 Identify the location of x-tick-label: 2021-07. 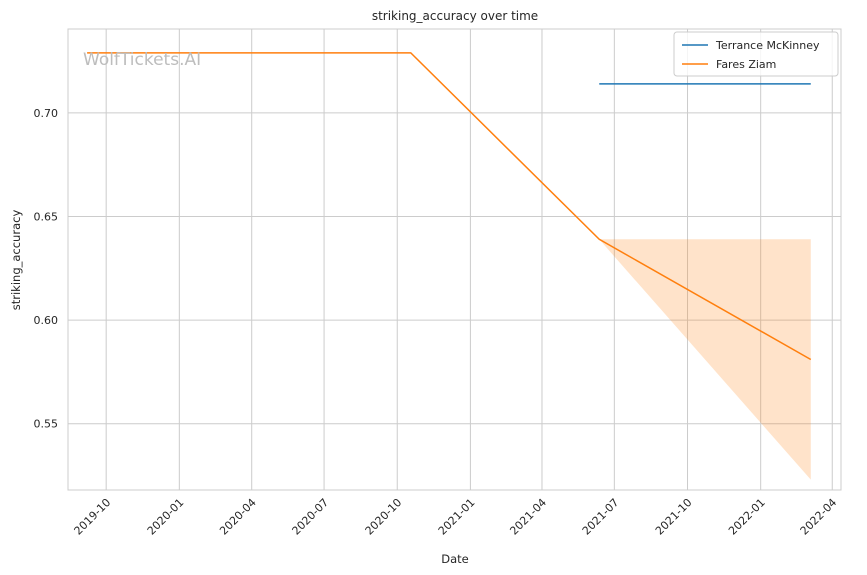
(601, 517).